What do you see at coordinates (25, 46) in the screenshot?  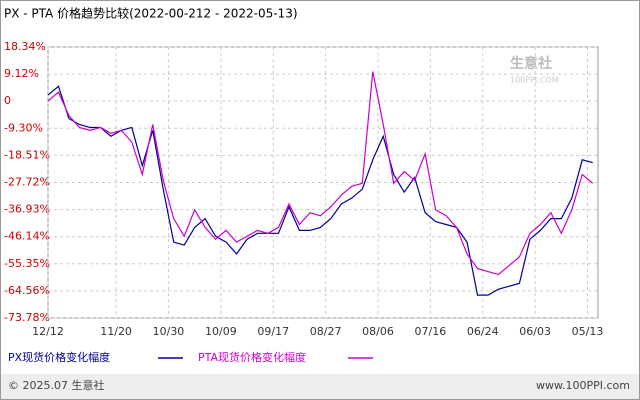 I see `y-tick-label: 18.34%` at bounding box center [25, 46].